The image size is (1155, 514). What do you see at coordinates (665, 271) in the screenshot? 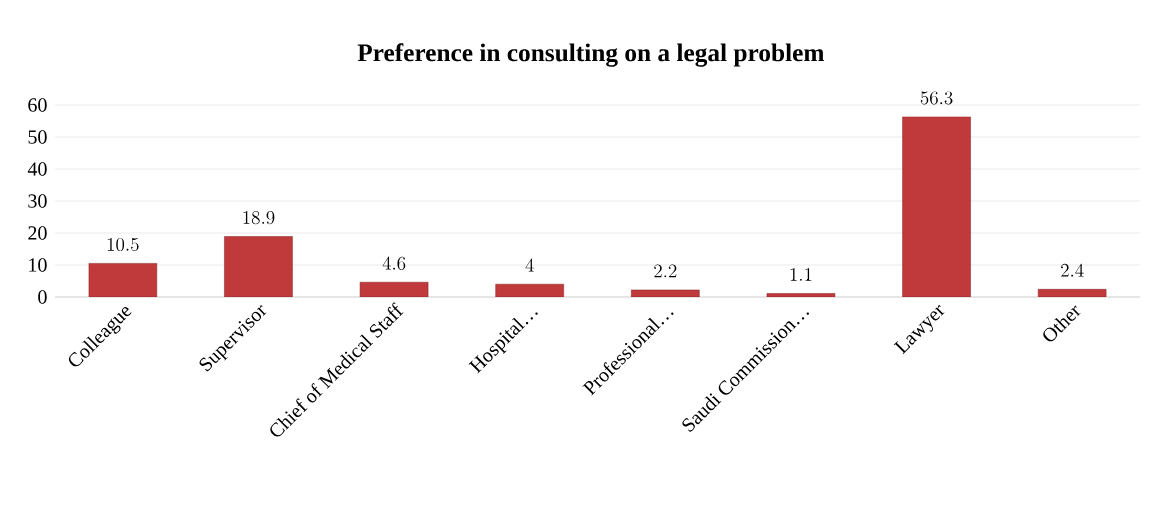
I see `data-label: 2.2` at bounding box center [665, 271].